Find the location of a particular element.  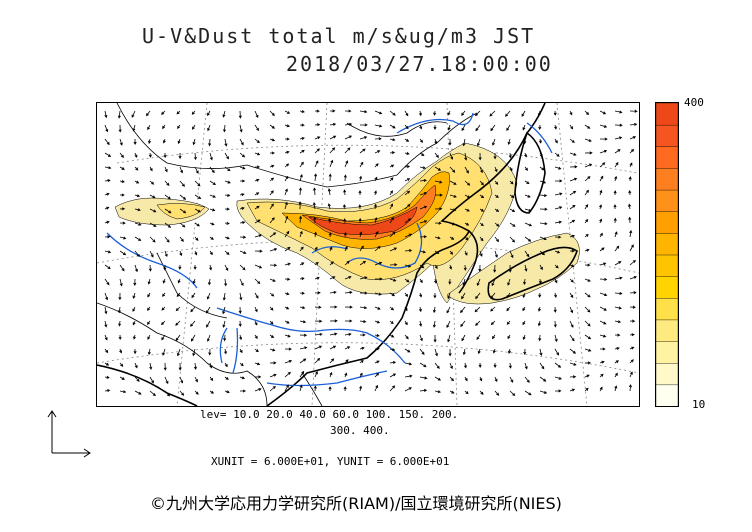

unit-label: XUNIT = 6.000E+01, YUNIT = 6.000E+01 is located at coordinates (330, 461).